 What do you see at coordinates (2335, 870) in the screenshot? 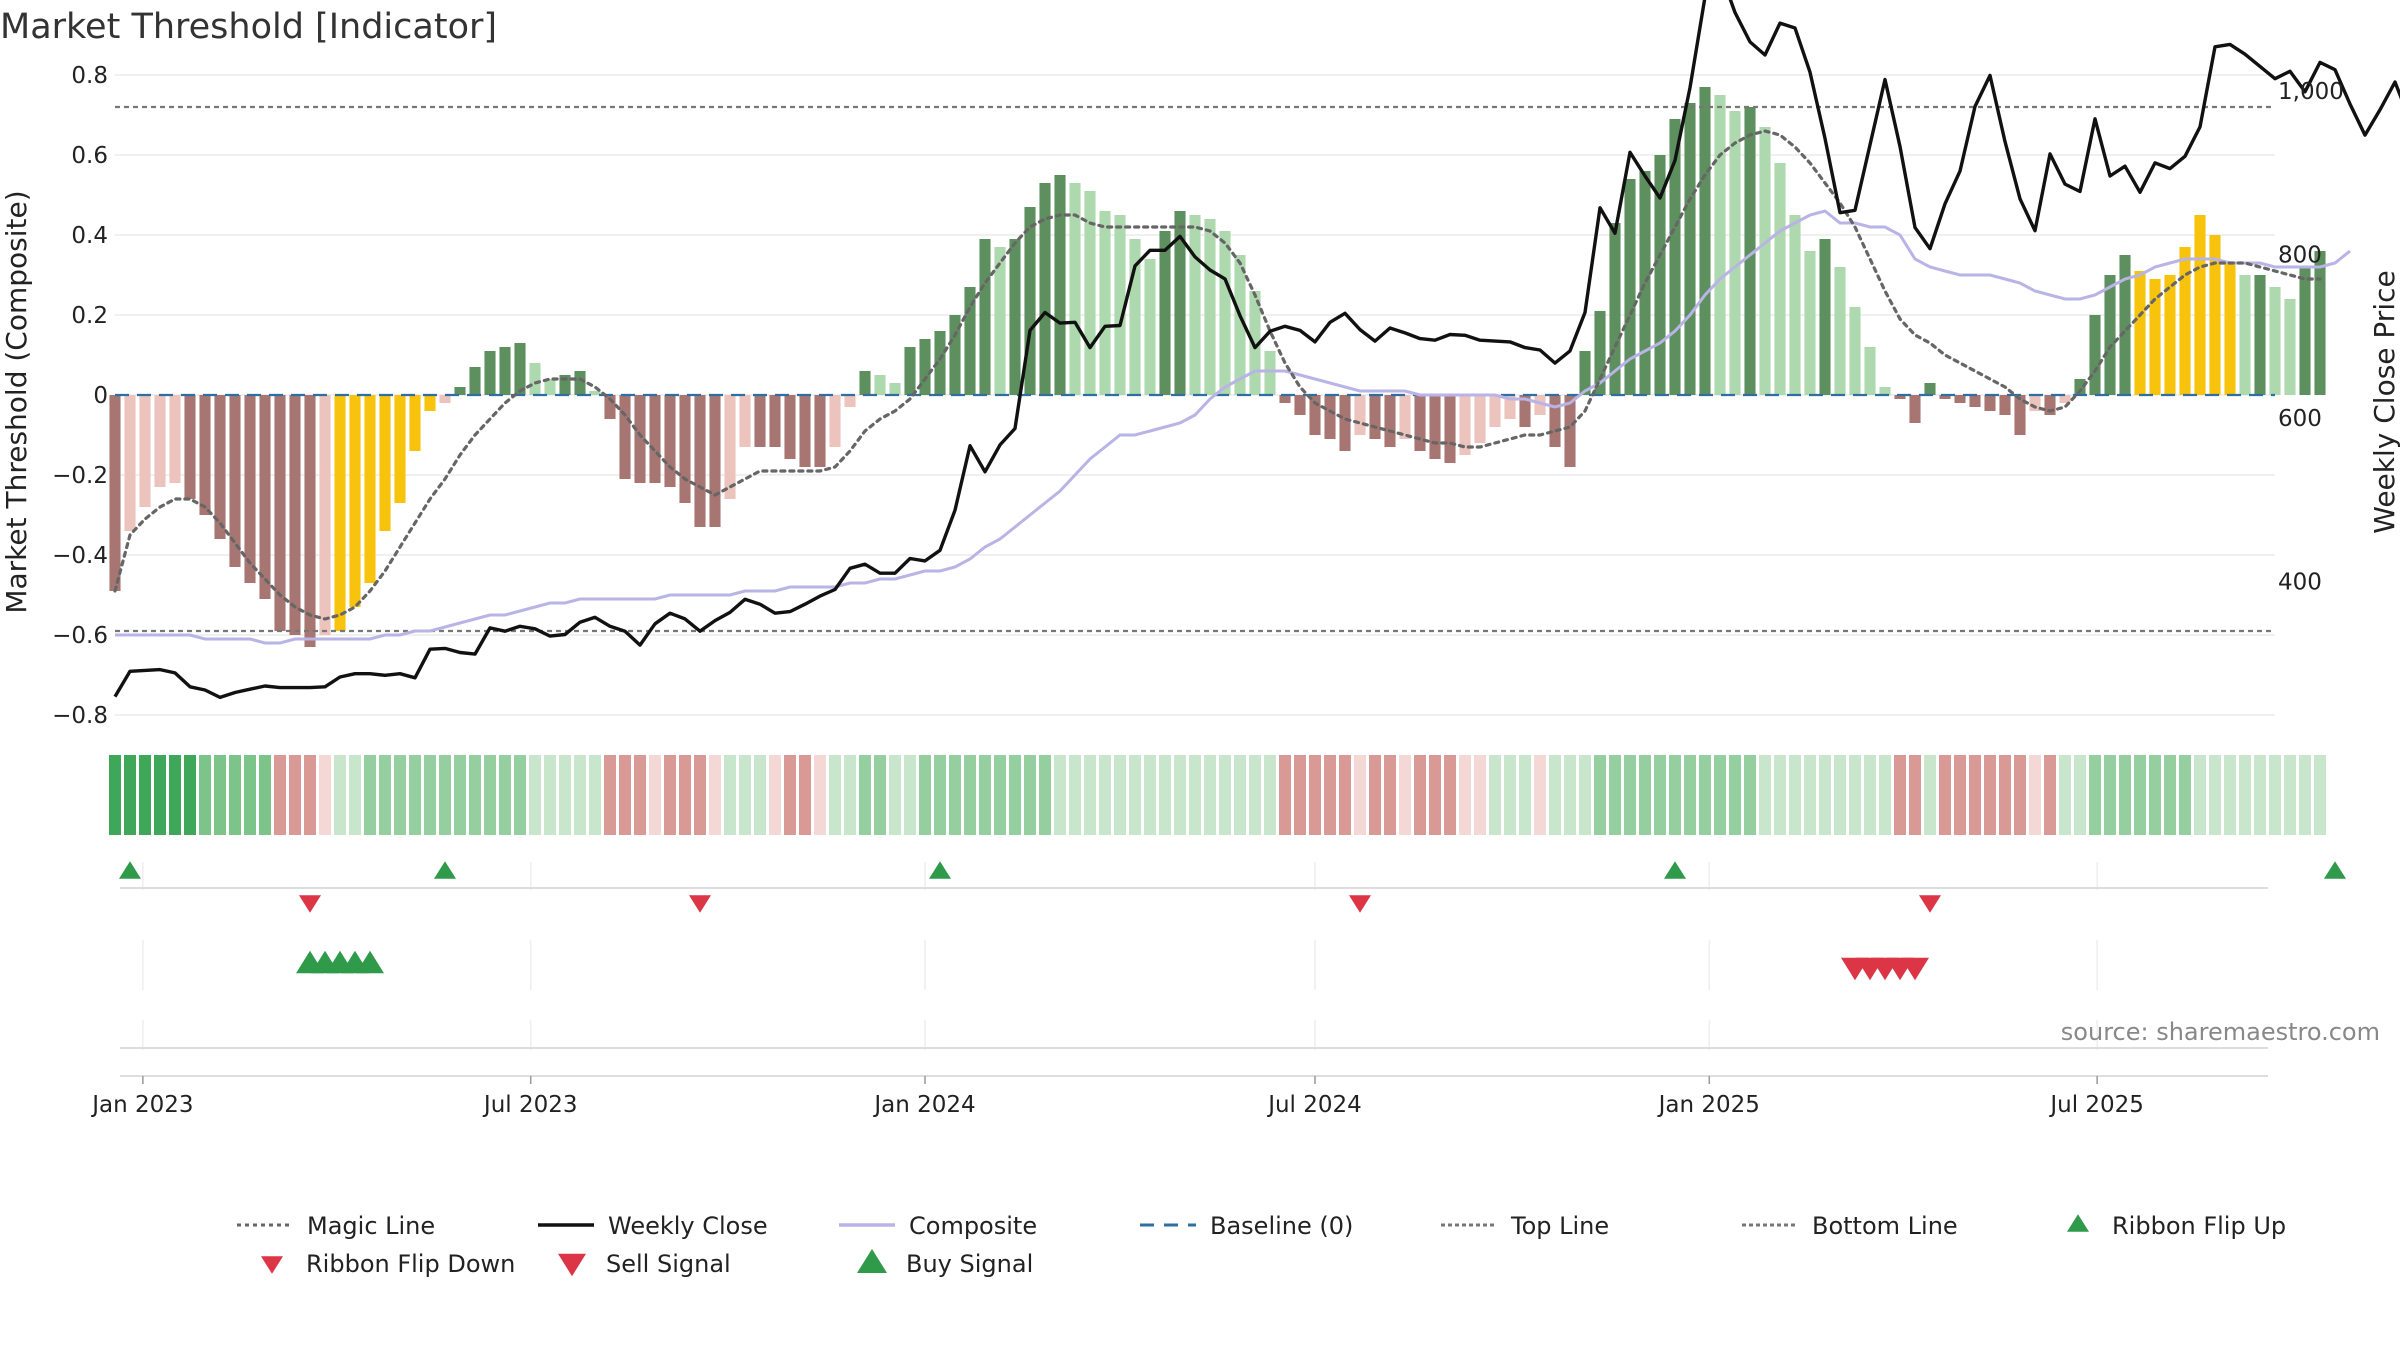
I see `ribbon-flip-up-marker` at bounding box center [2335, 870].